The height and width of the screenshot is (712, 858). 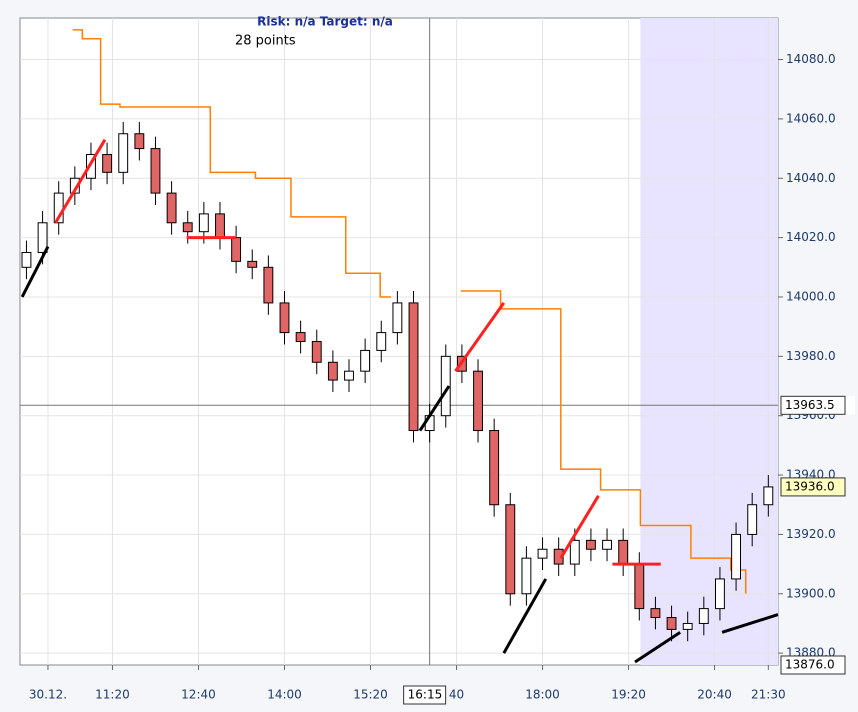 What do you see at coordinates (810, 486) in the screenshot?
I see `price-marker: 13936.0` at bounding box center [810, 486].